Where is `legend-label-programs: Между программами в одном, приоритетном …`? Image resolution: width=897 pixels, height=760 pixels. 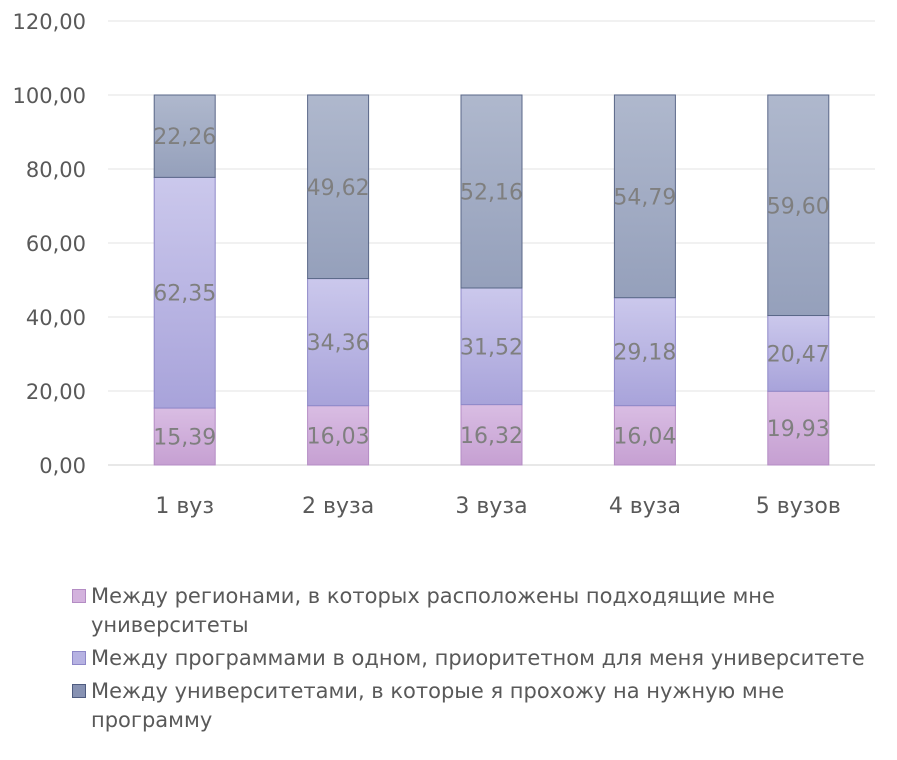 legend-label-programs: Между программами в одном, приоритетном … is located at coordinates (478, 658).